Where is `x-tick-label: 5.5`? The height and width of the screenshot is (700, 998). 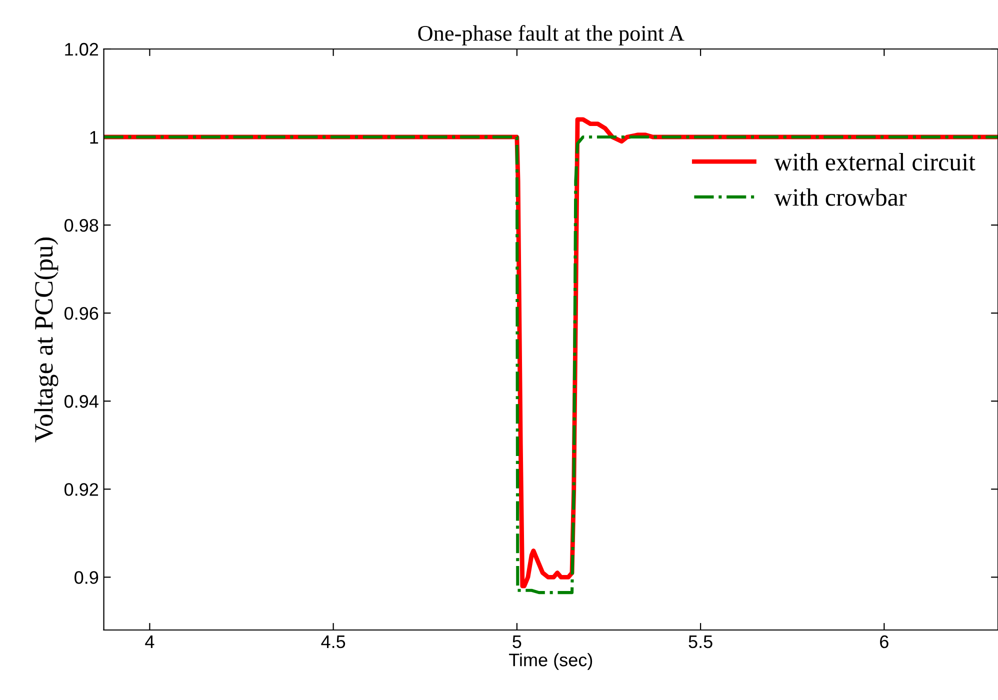 x-tick-label: 5.5 is located at coordinates (700, 642).